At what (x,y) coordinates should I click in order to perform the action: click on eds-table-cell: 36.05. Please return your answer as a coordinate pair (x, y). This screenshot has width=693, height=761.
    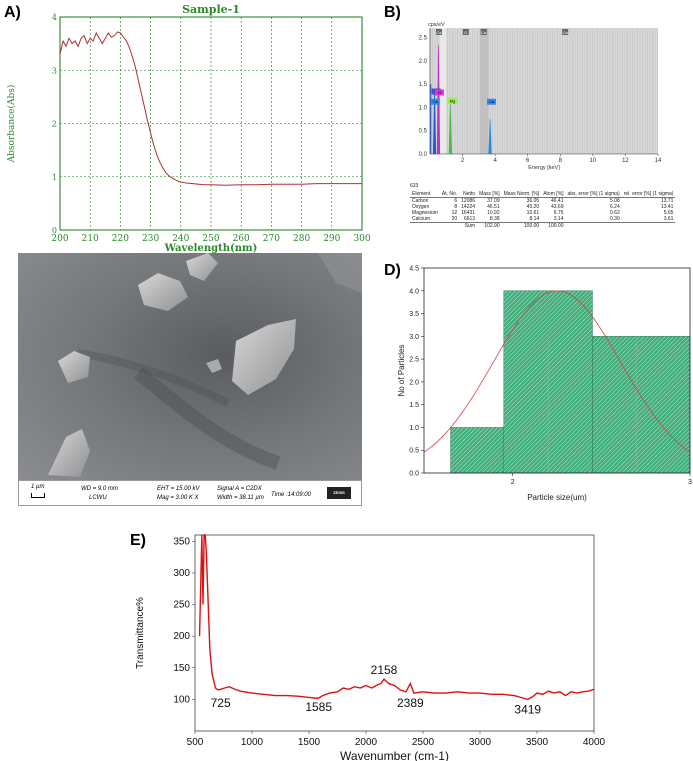
    Looking at the image, I should click on (533, 201).